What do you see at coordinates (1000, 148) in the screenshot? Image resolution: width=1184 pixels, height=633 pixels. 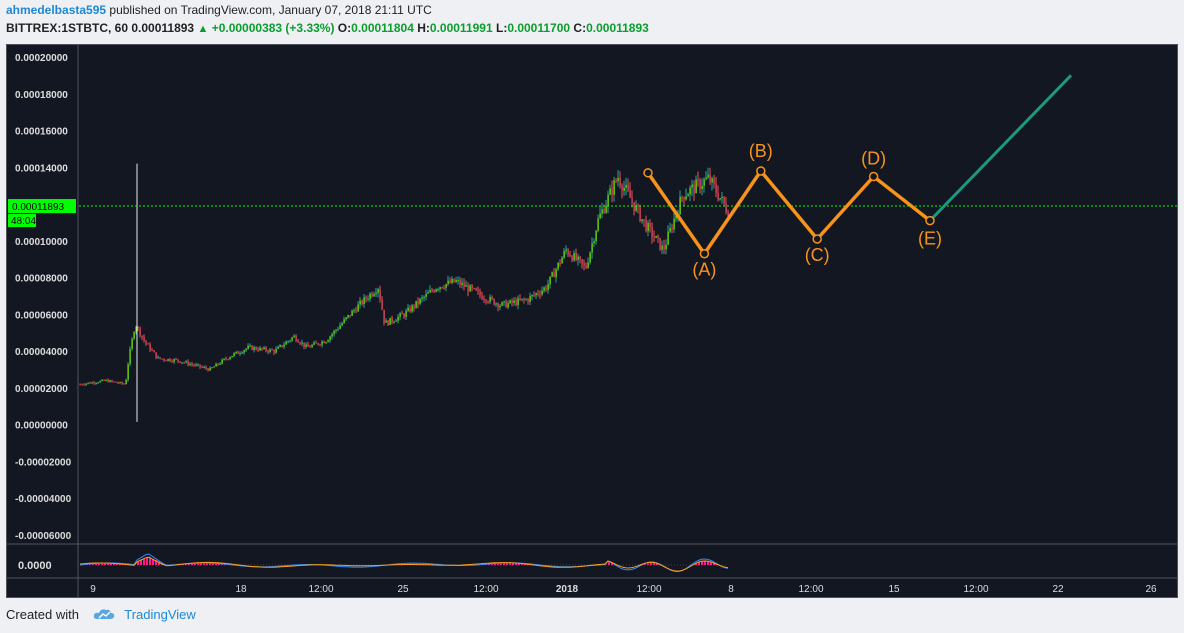 I see `projection-line` at bounding box center [1000, 148].